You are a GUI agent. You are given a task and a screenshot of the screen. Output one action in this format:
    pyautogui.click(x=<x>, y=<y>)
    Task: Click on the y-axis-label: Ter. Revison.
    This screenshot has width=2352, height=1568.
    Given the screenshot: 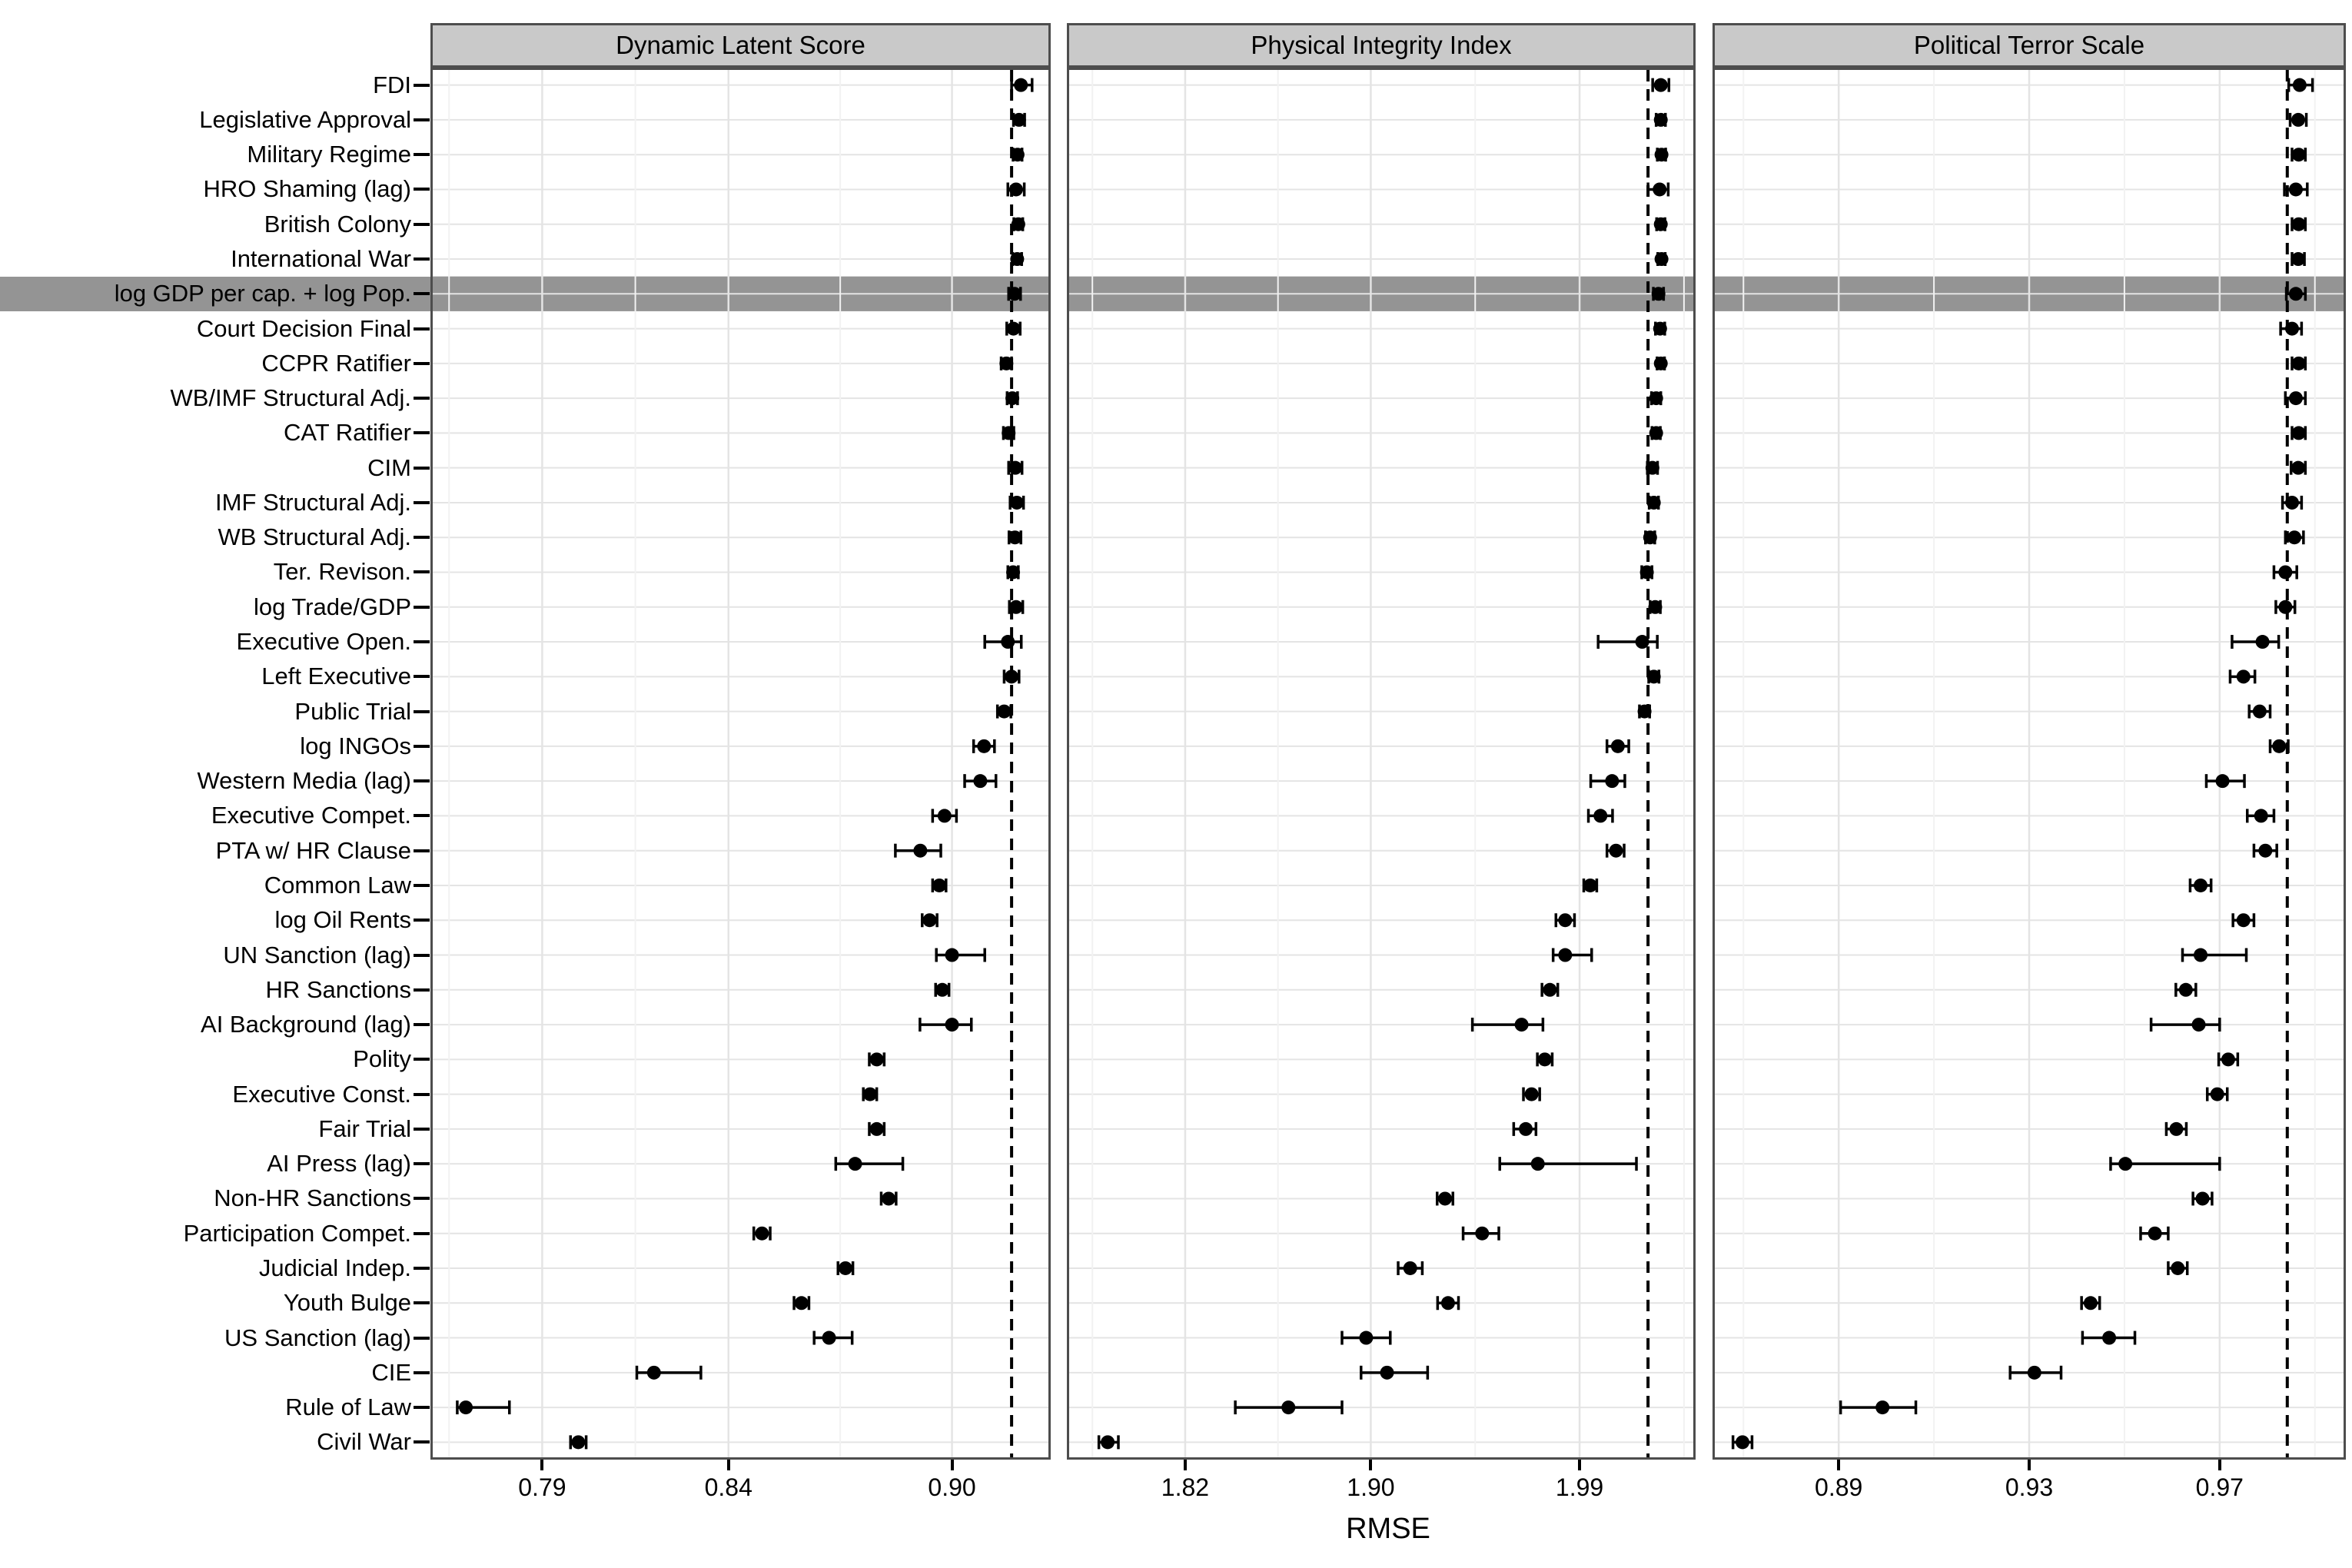 What is the action you would take?
    pyautogui.click(x=342, y=572)
    